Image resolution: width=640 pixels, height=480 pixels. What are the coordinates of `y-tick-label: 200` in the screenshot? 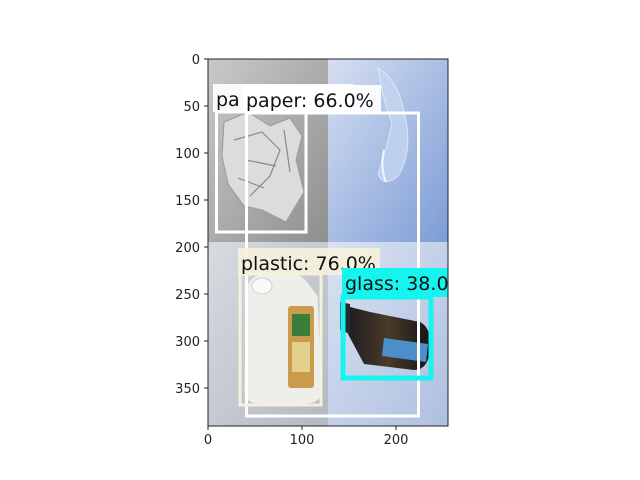 It's located at (187, 248).